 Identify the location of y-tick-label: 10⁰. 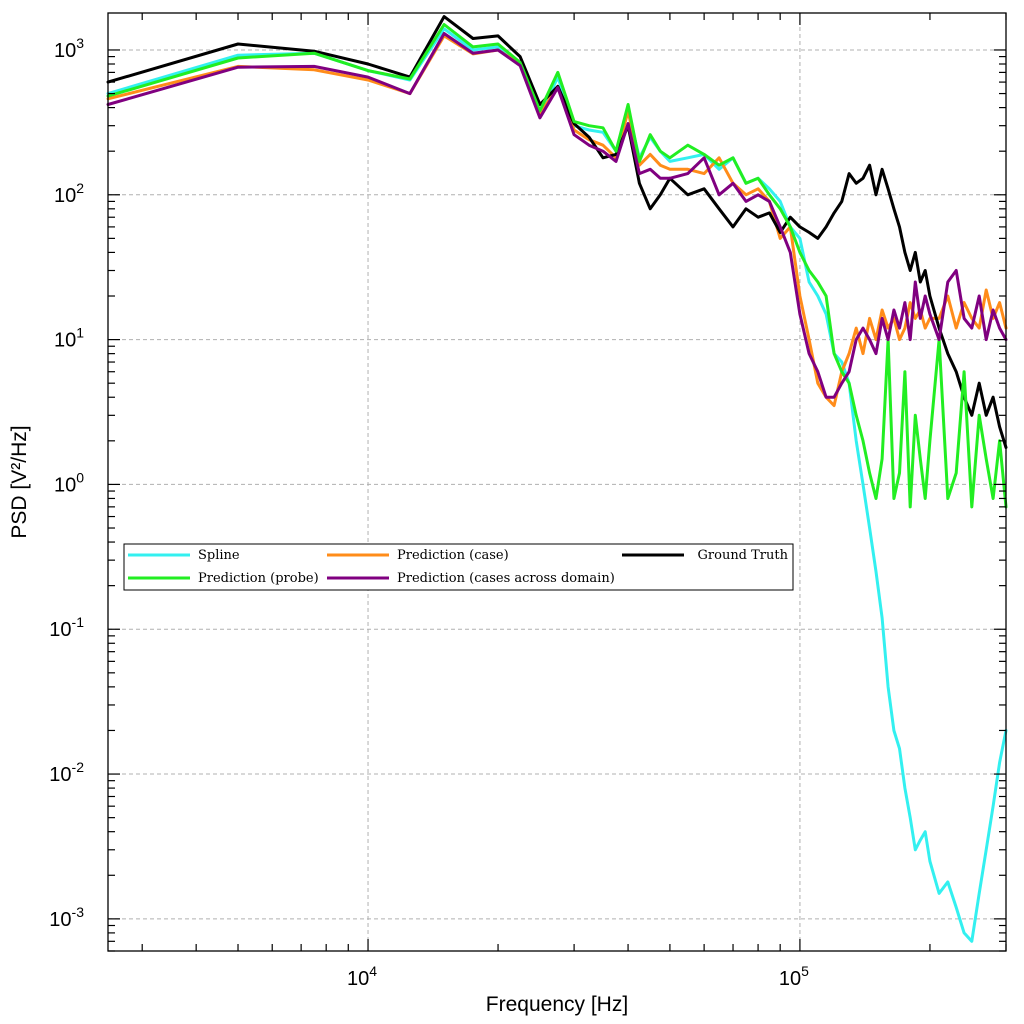
(69, 482).